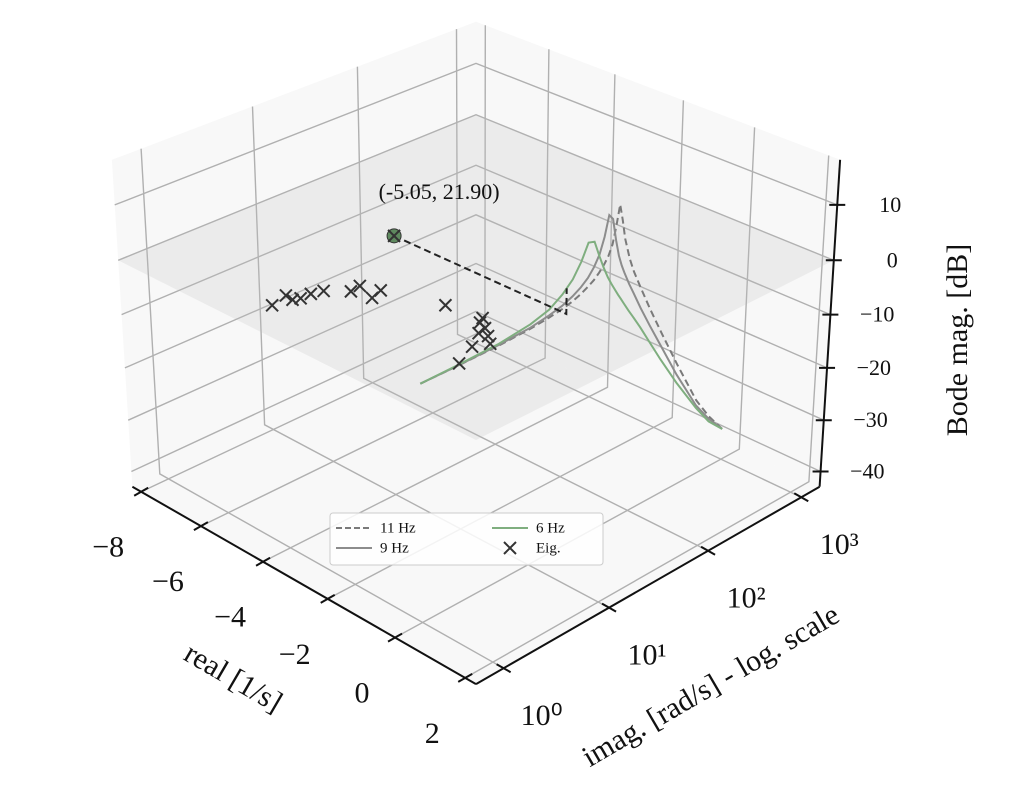 The width and height of the screenshot is (1035, 803). What do you see at coordinates (957, 340) in the screenshot?
I see `z-axis-label: Bode mag. [dB]` at bounding box center [957, 340].